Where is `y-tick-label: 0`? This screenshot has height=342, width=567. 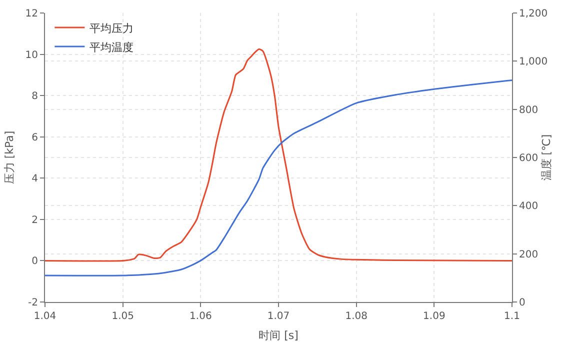 y-tick-label: 0 is located at coordinates (35, 262).